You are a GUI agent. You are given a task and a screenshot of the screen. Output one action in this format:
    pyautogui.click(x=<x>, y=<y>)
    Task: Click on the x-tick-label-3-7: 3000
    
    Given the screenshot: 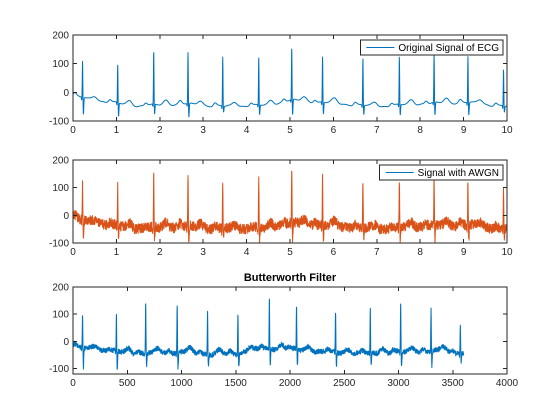 What is the action you would take?
    pyautogui.click(x=398, y=383)
    